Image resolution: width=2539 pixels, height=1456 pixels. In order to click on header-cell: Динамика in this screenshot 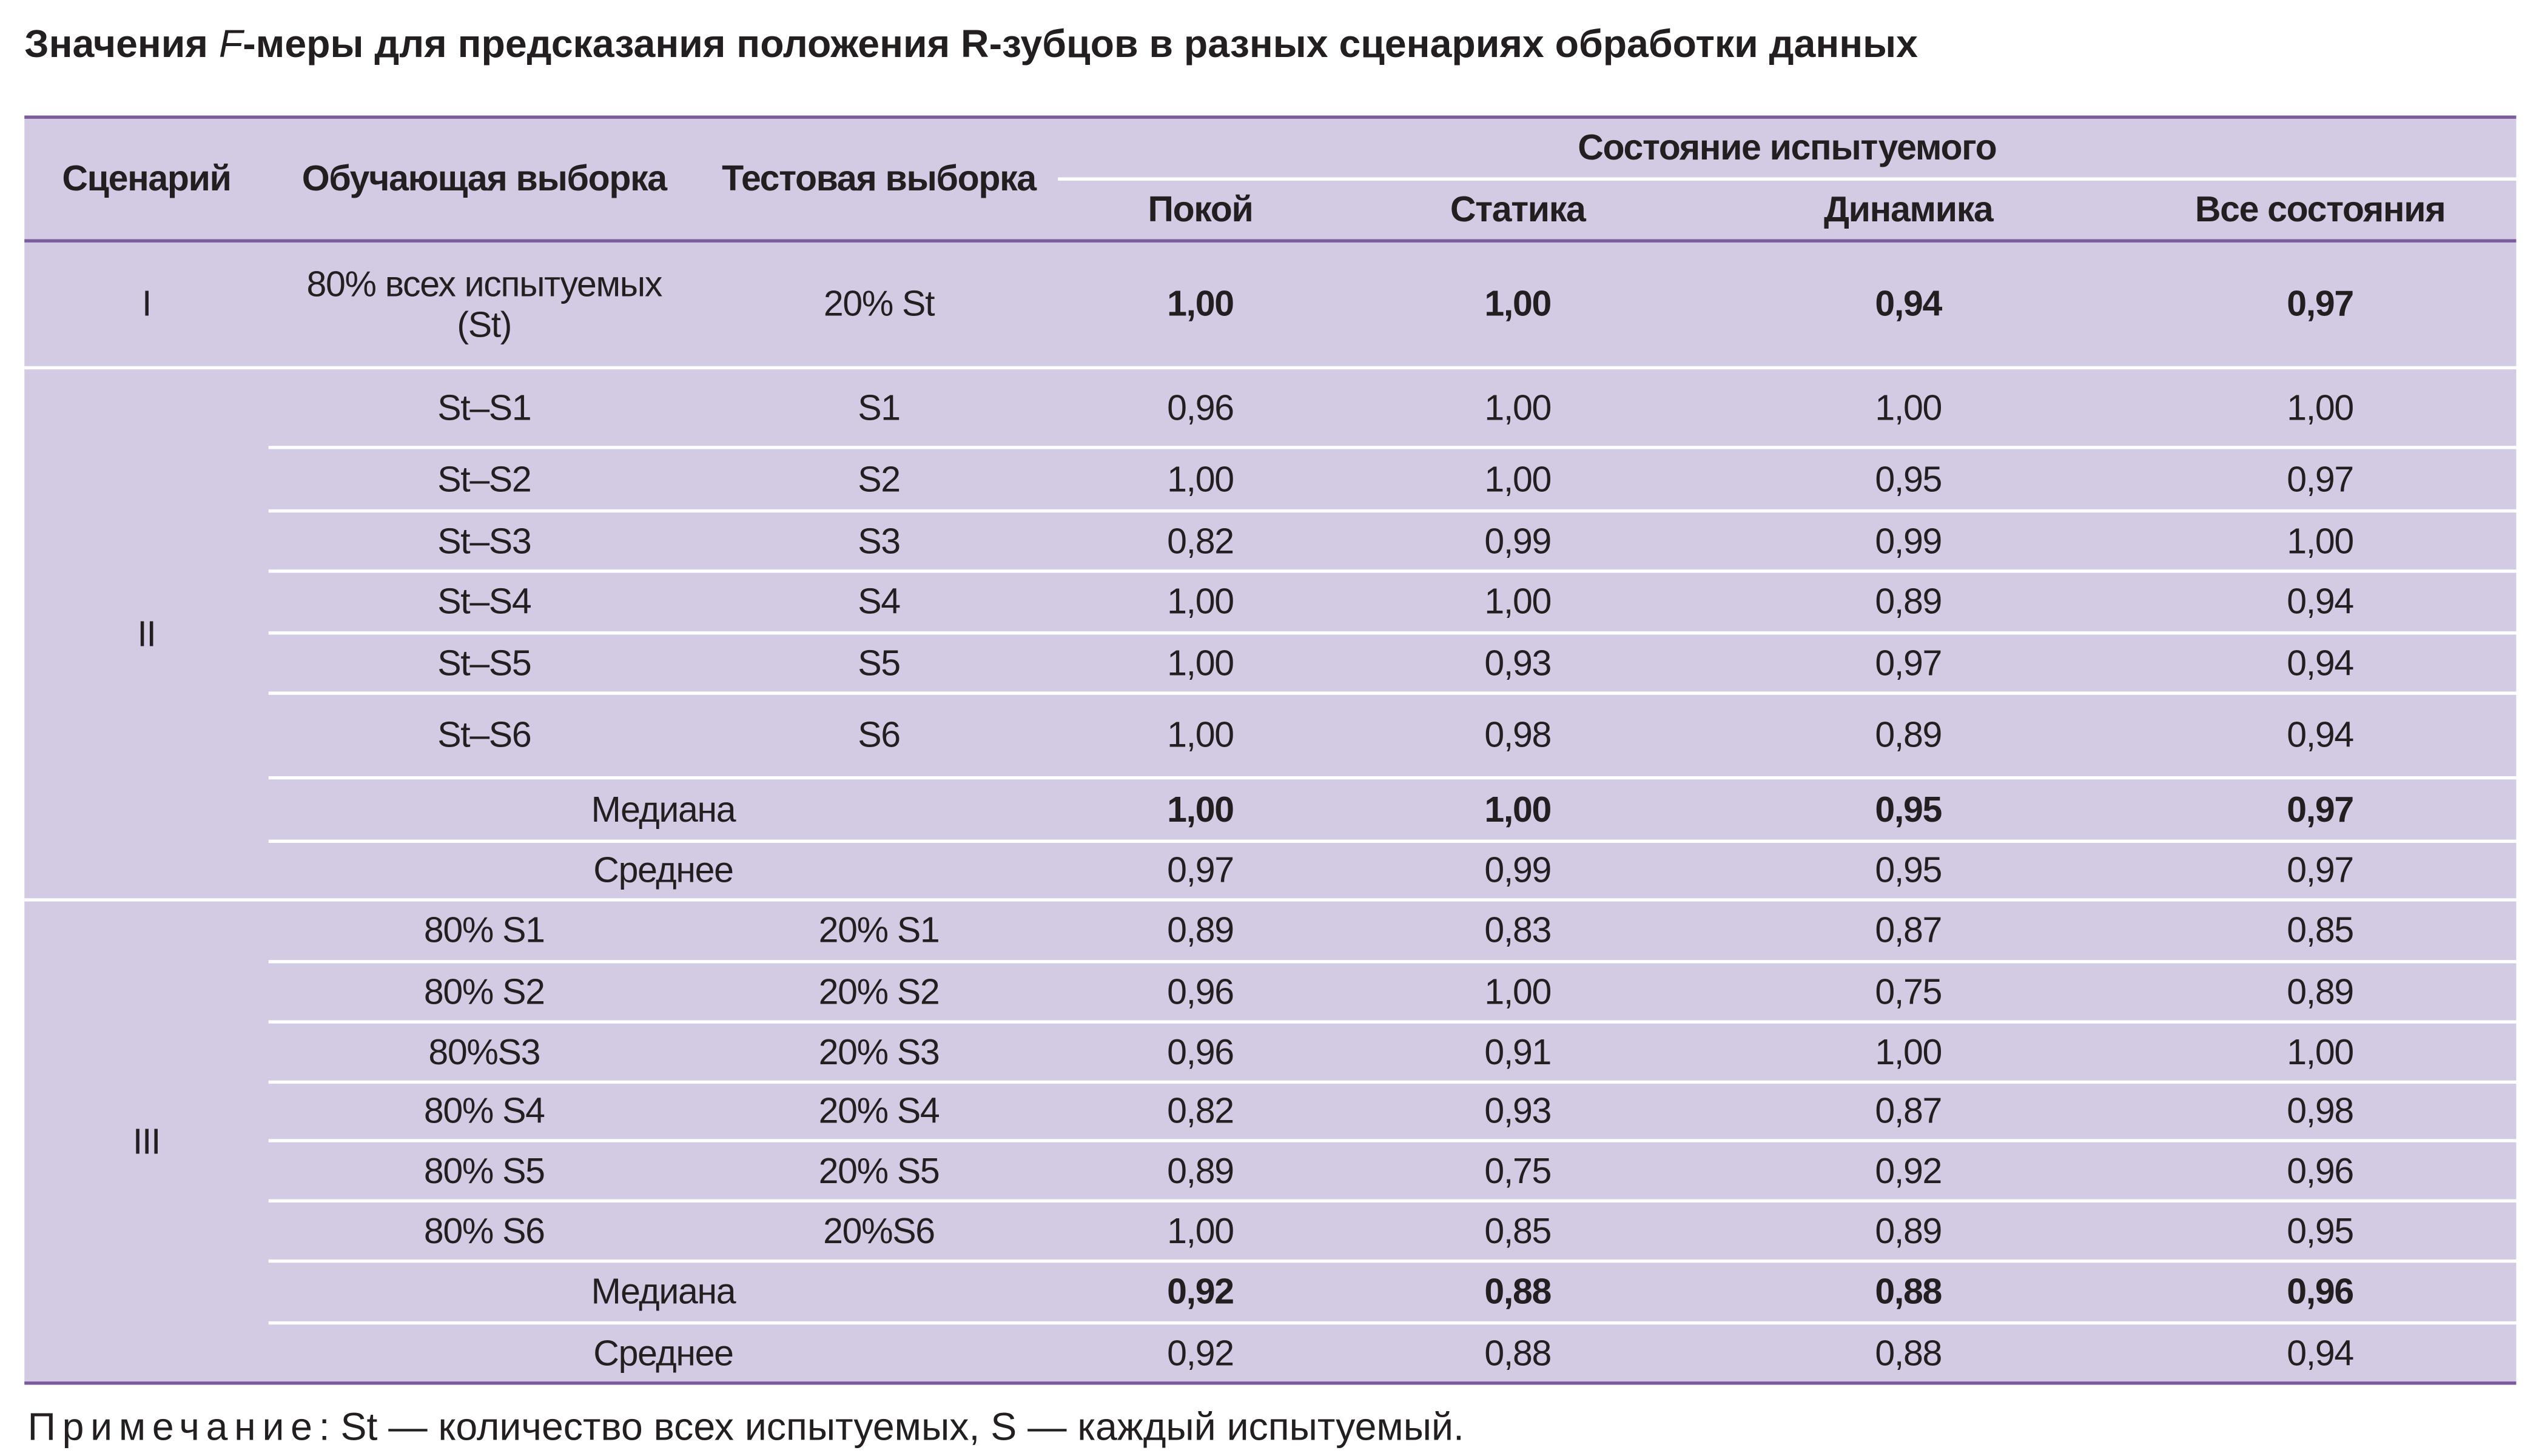, I will do `click(1908, 209)`.